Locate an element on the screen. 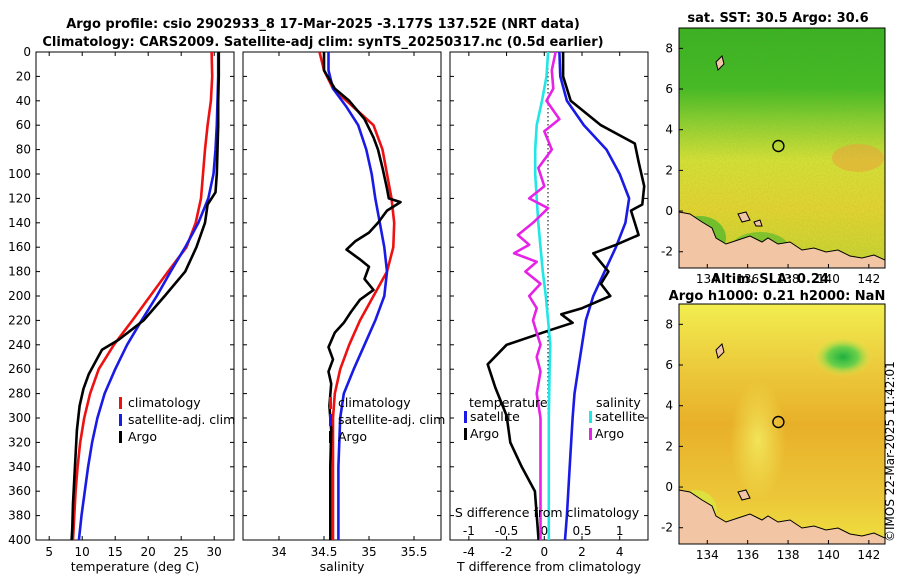 This screenshot has height=580, width=900. depth-tick-label: 80 is located at coordinates (23, 150).